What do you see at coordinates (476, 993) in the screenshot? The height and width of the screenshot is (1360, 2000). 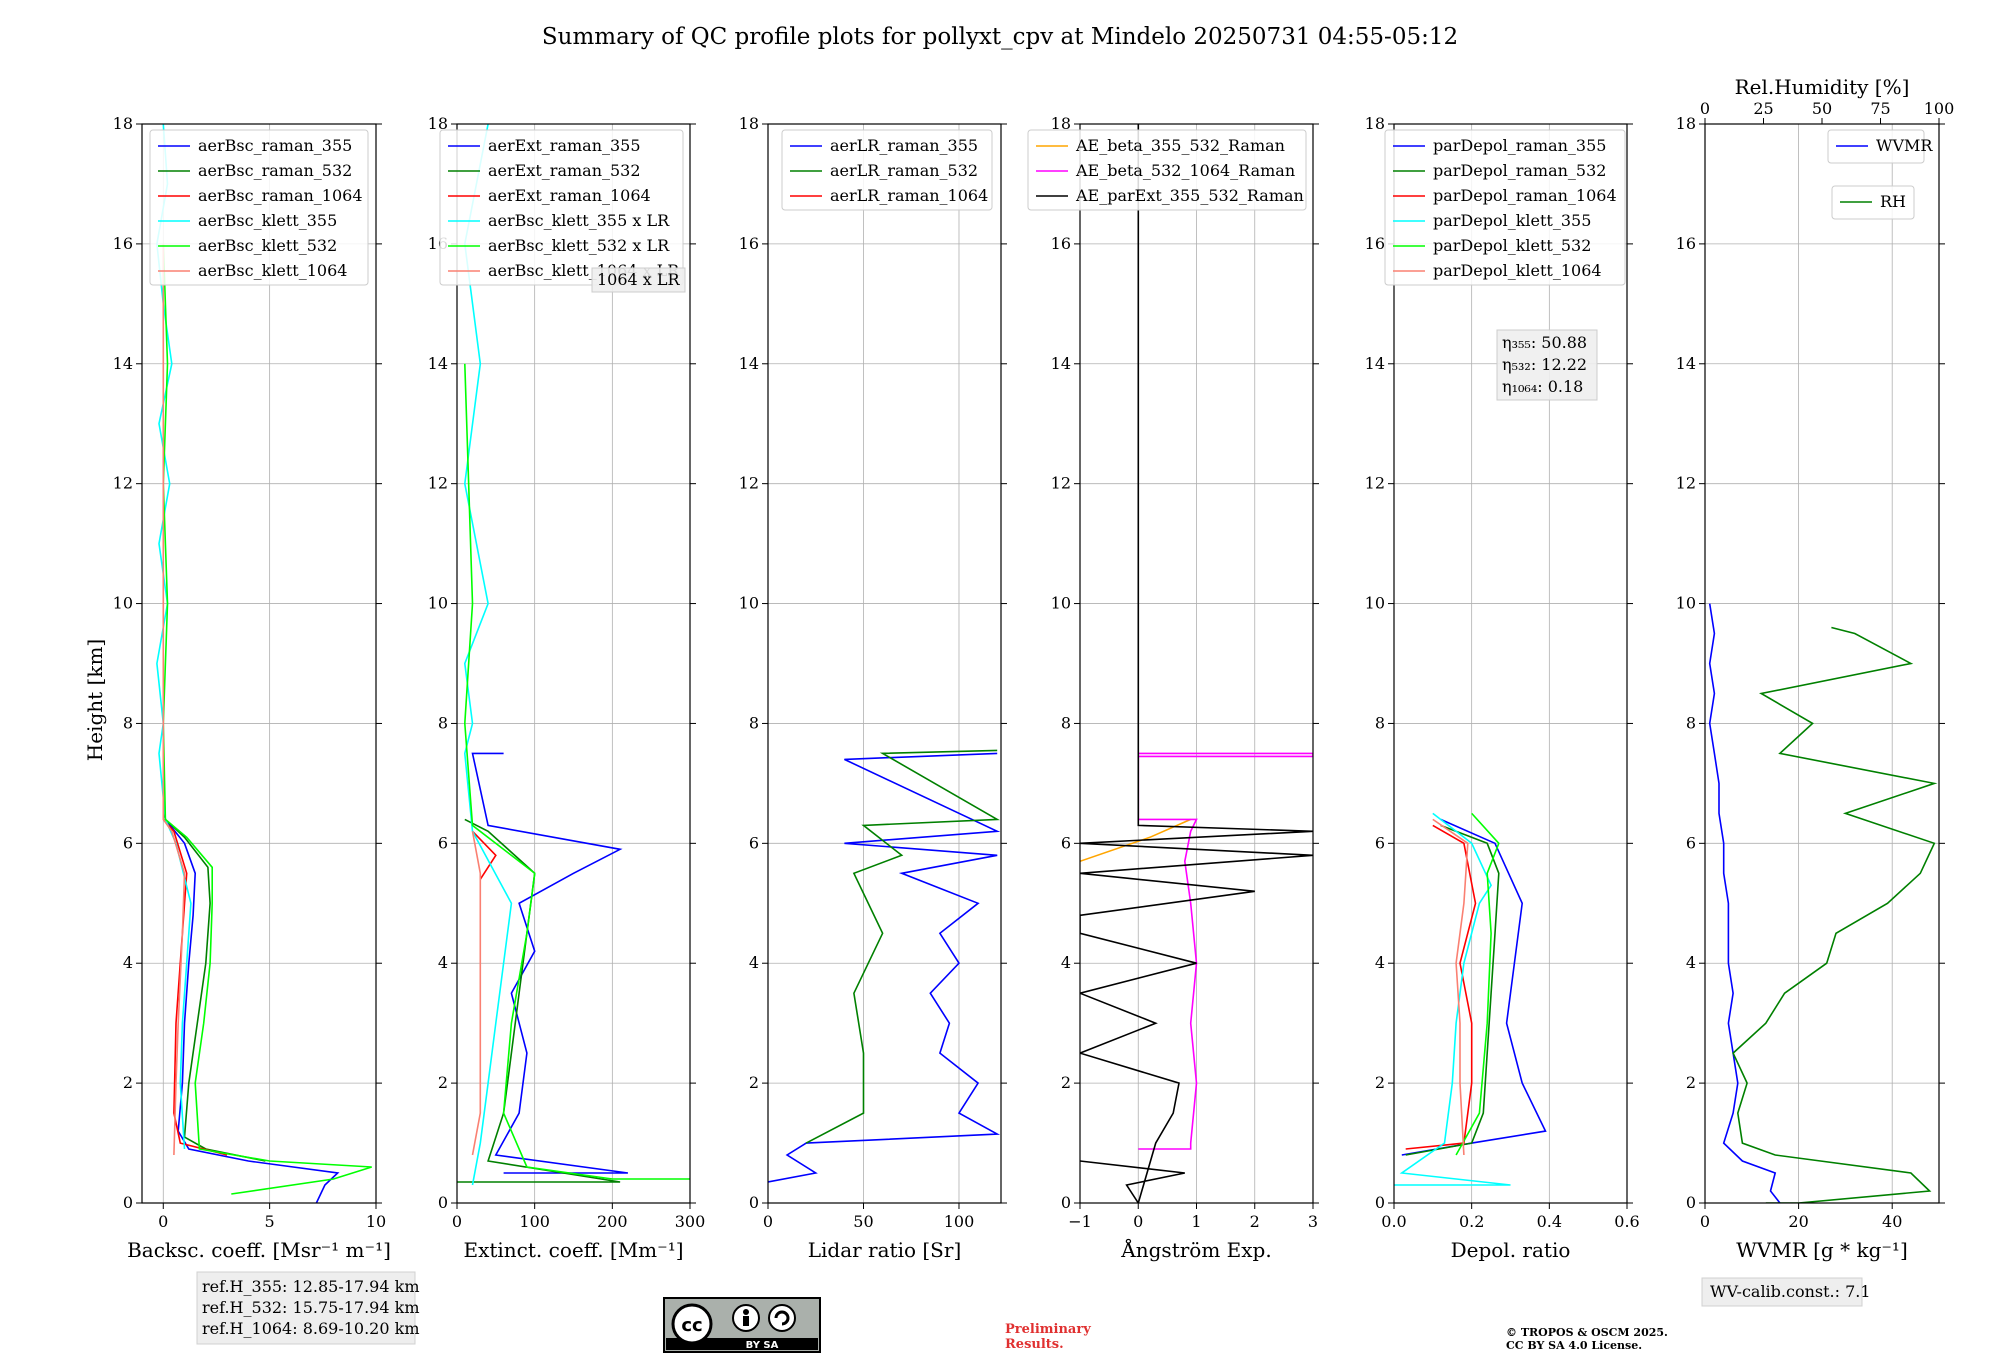 I see `series-line-aerBsc_klett_1064 x LR` at bounding box center [476, 993].